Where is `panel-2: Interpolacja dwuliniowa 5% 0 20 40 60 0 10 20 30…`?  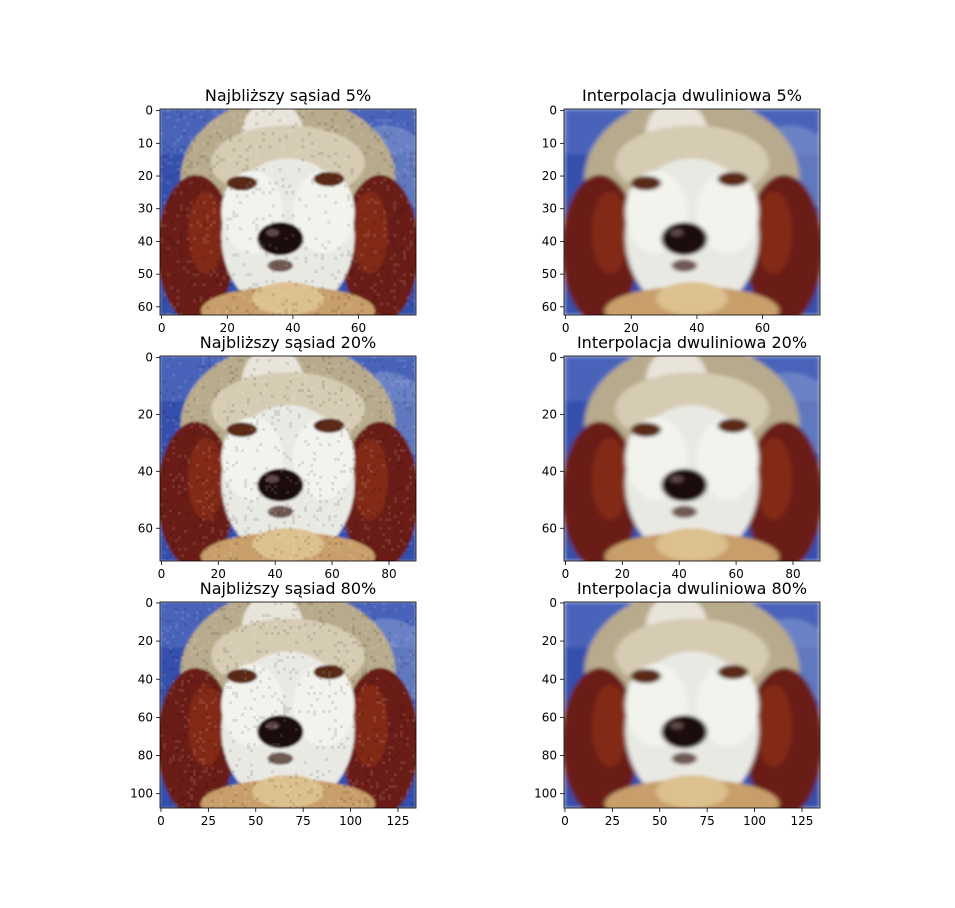
panel-2: Interpolacja dwuliniowa 5% 0 20 40 60 0 10 20 30… is located at coordinates (681, 210).